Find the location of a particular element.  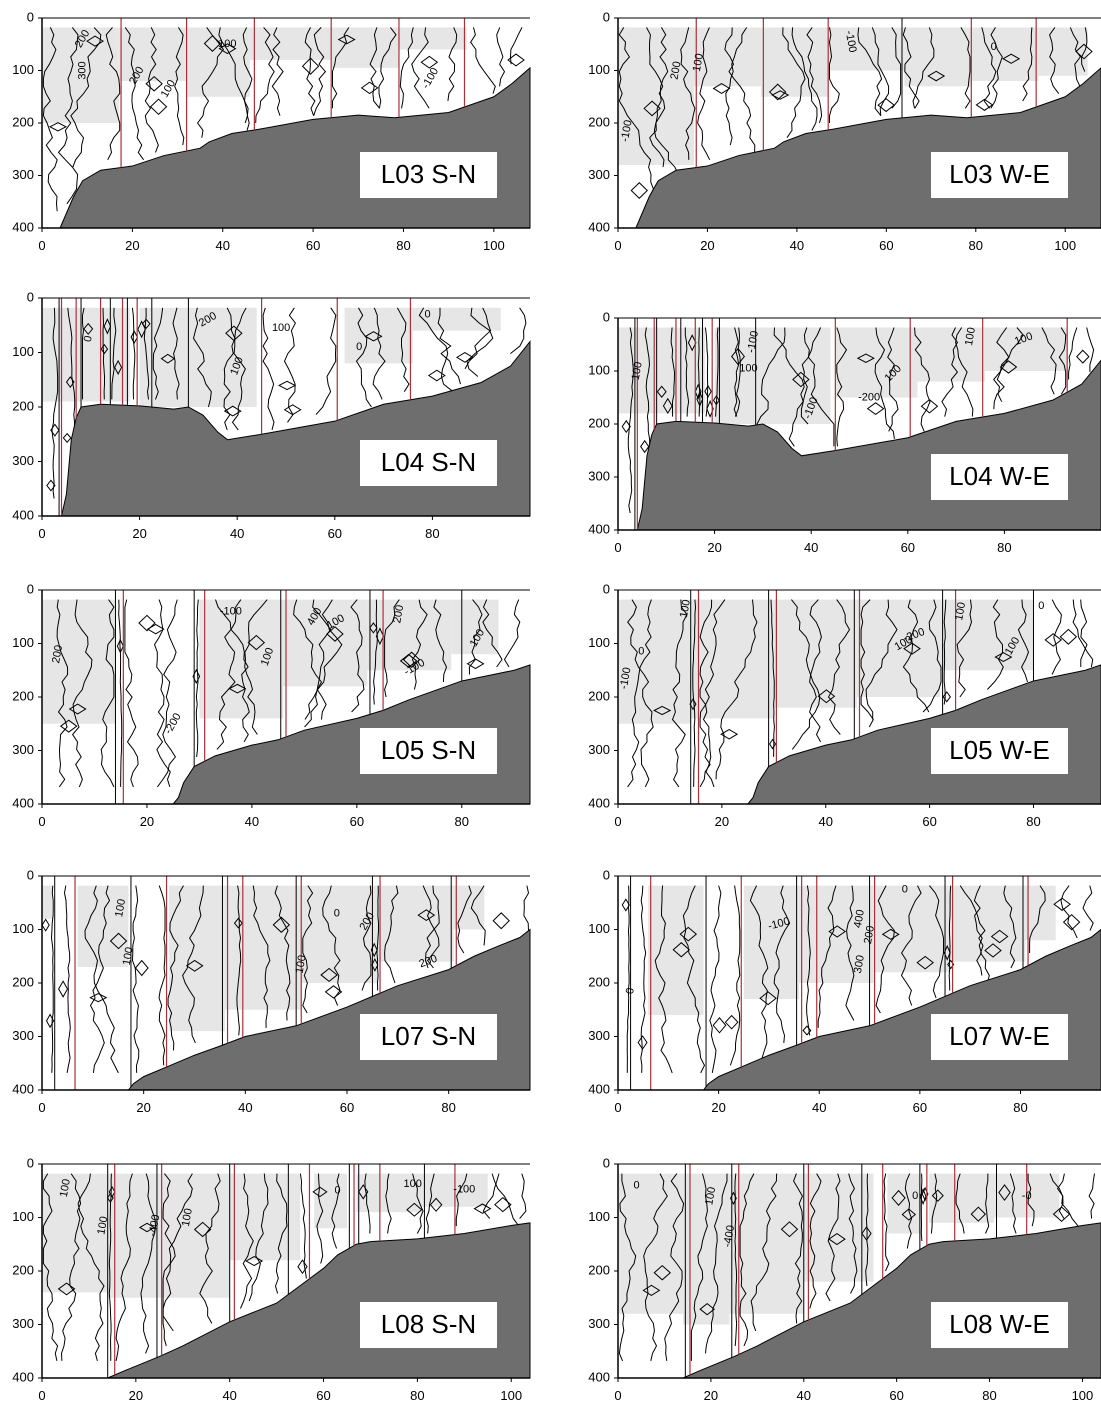

panel-label-box is located at coordinates (999, 1037).